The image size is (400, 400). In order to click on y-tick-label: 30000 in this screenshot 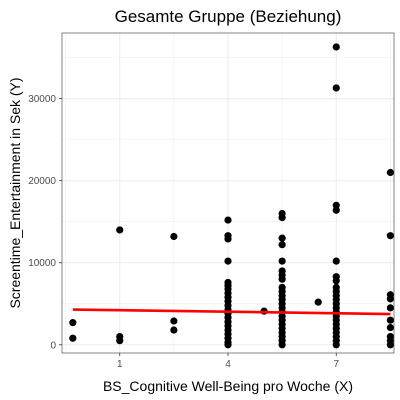, I will do `click(42, 99)`.